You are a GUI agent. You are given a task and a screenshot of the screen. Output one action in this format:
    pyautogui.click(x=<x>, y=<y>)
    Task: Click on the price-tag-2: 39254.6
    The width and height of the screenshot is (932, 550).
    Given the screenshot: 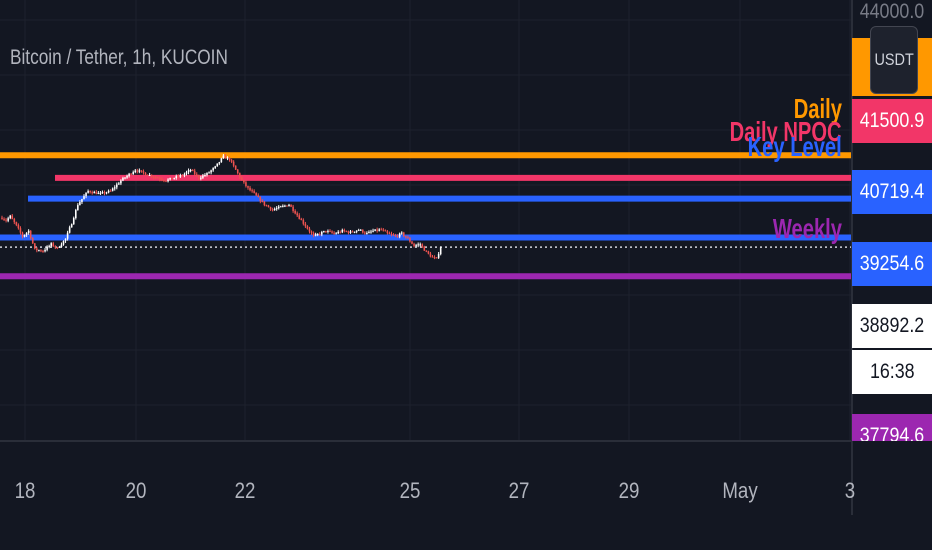 What is the action you would take?
    pyautogui.click(x=892, y=264)
    